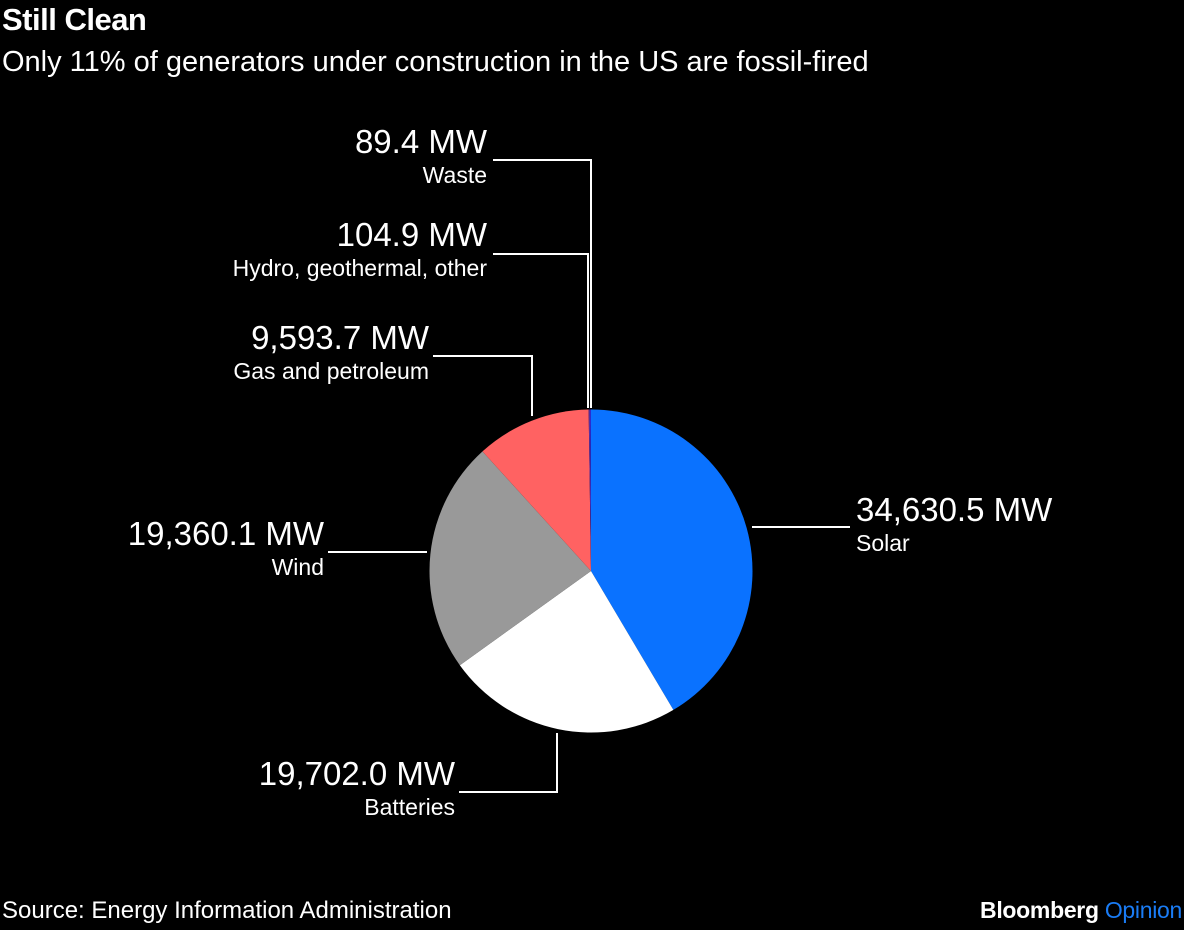  I want to click on category-label: Batteries, so click(409, 807).